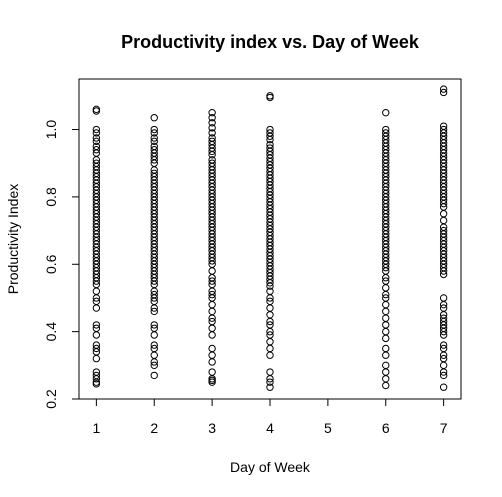 The image size is (502, 497). Describe the element at coordinates (270, 417) in the screenshot. I see `x-axis: 1 2 3 4 5 6 7` at that location.